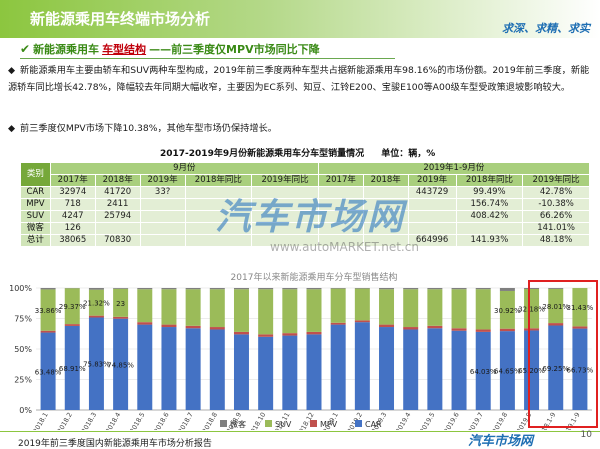 The width and height of the screenshot is (600, 449). What do you see at coordinates (184, 168) in the screenshot?
I see `table-group-header: 9月份` at bounding box center [184, 168].